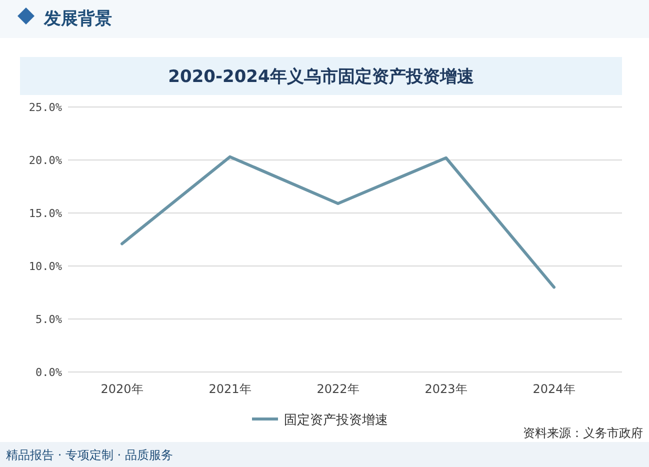  I want to click on x-tick-label: 2024年, so click(554, 389).